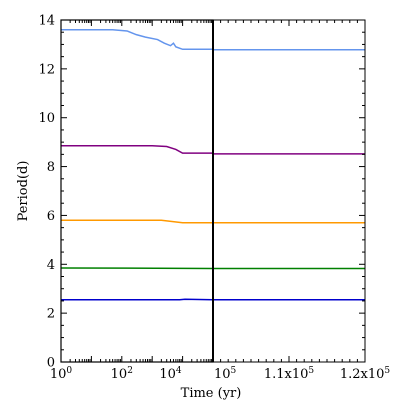  Describe the element at coordinates (46, 21) in the screenshot. I see `y-tick-label: 14` at that location.